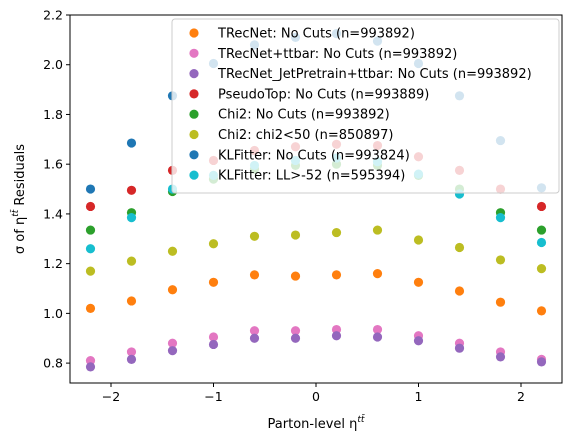  I want to click on y-axis-label-superscript: tt̄, so click(15, 213).